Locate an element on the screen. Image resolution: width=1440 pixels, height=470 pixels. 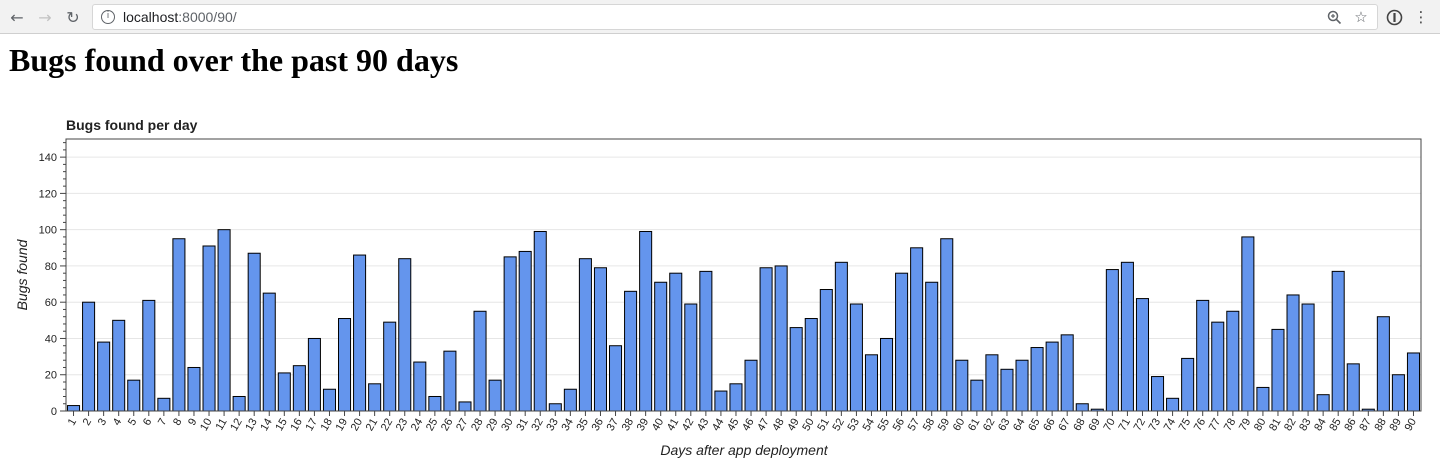
x-tick-label: 26 is located at coordinates (447, 425).